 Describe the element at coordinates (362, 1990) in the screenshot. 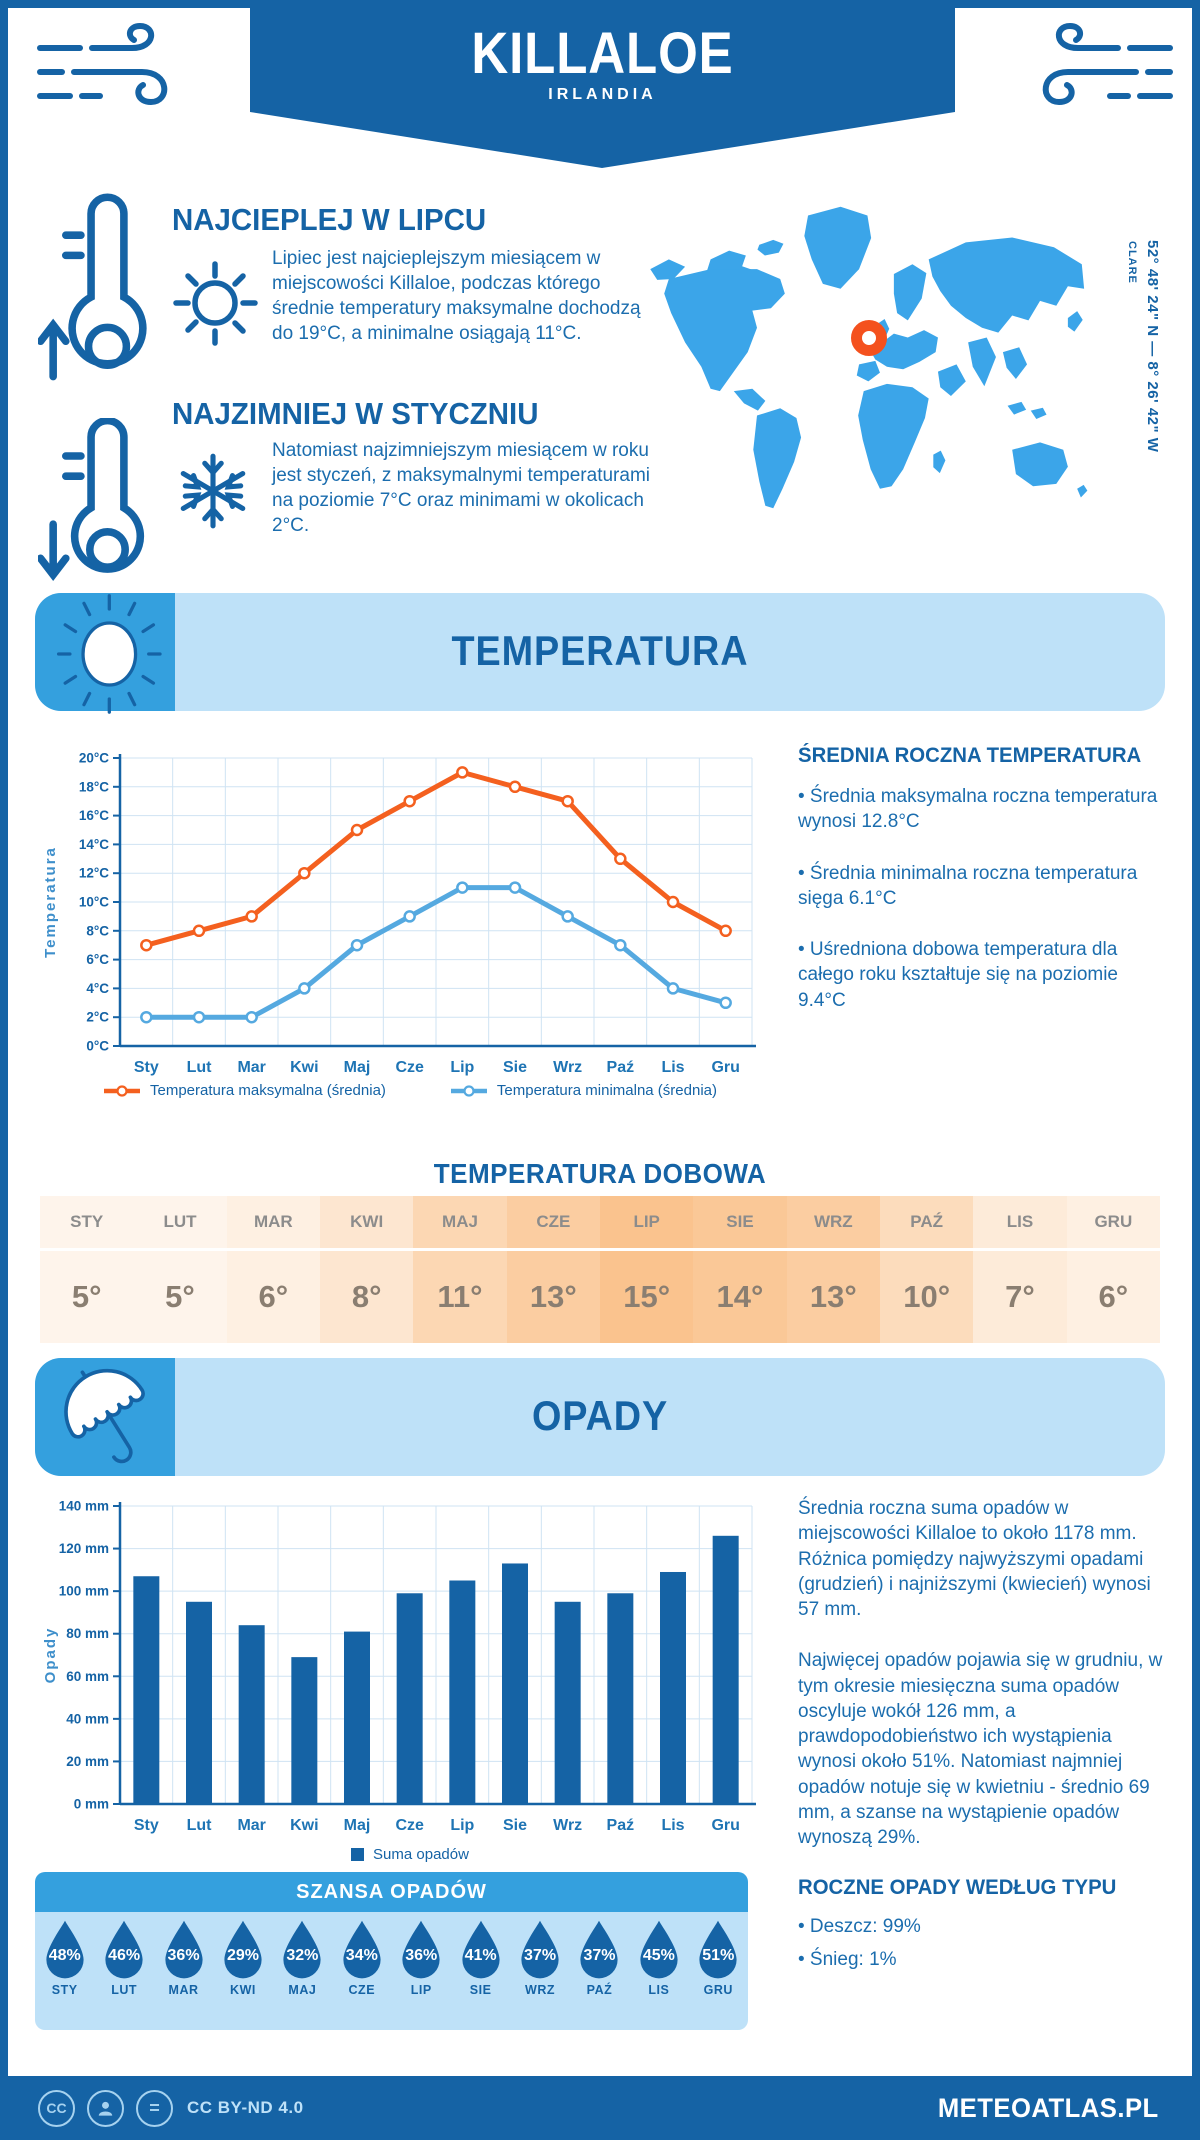

I see `chance-month: CZE` at that location.